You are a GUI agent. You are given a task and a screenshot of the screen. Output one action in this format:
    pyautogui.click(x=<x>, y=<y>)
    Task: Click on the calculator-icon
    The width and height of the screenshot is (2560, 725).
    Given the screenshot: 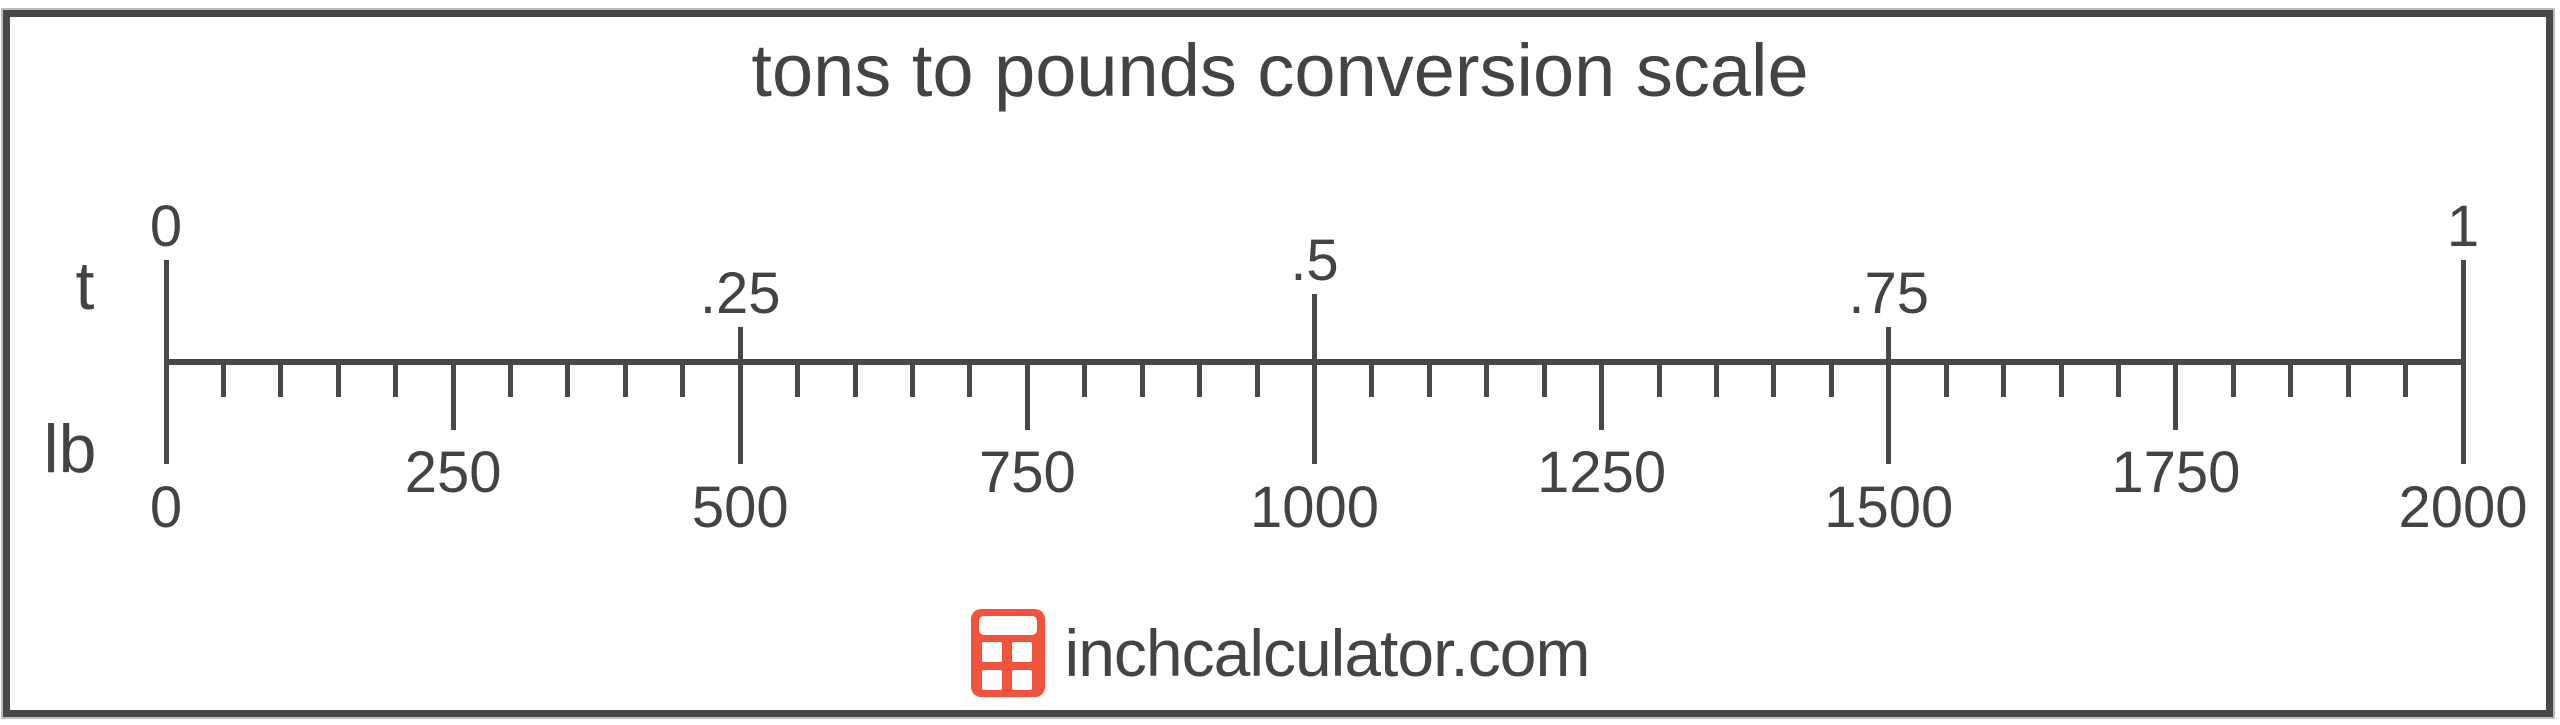 What is the action you would take?
    pyautogui.click(x=1007, y=653)
    